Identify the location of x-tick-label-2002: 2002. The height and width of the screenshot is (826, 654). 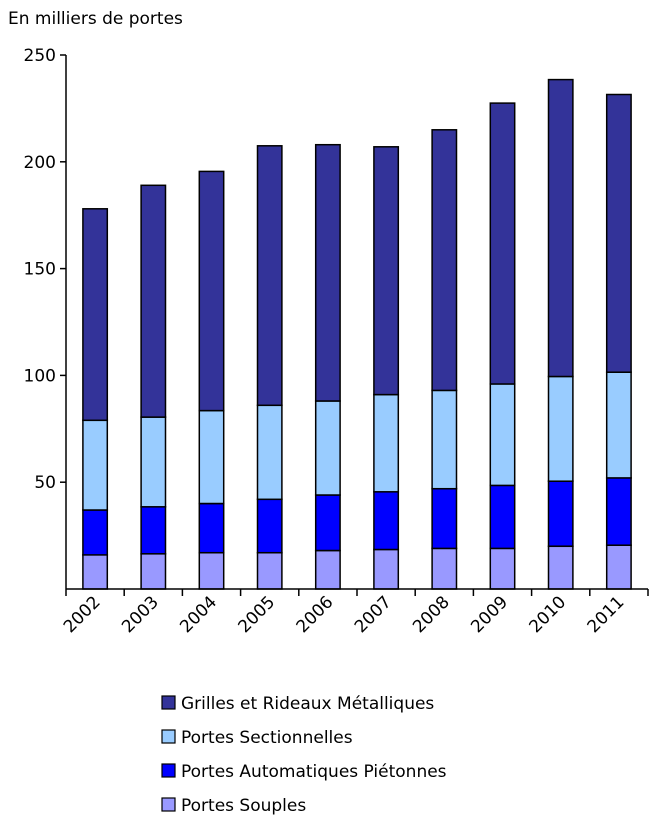
(82, 614).